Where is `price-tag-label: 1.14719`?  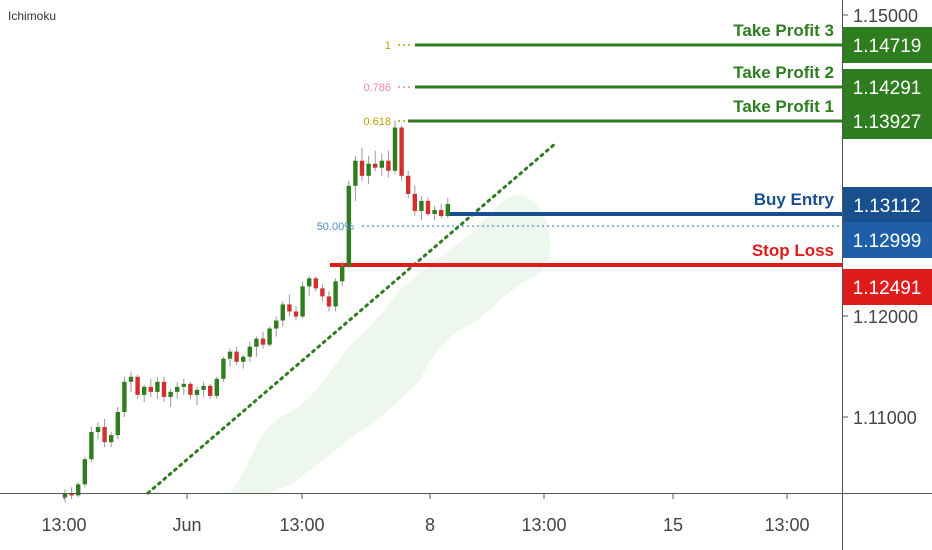 price-tag-label: 1.14719 is located at coordinates (887, 46).